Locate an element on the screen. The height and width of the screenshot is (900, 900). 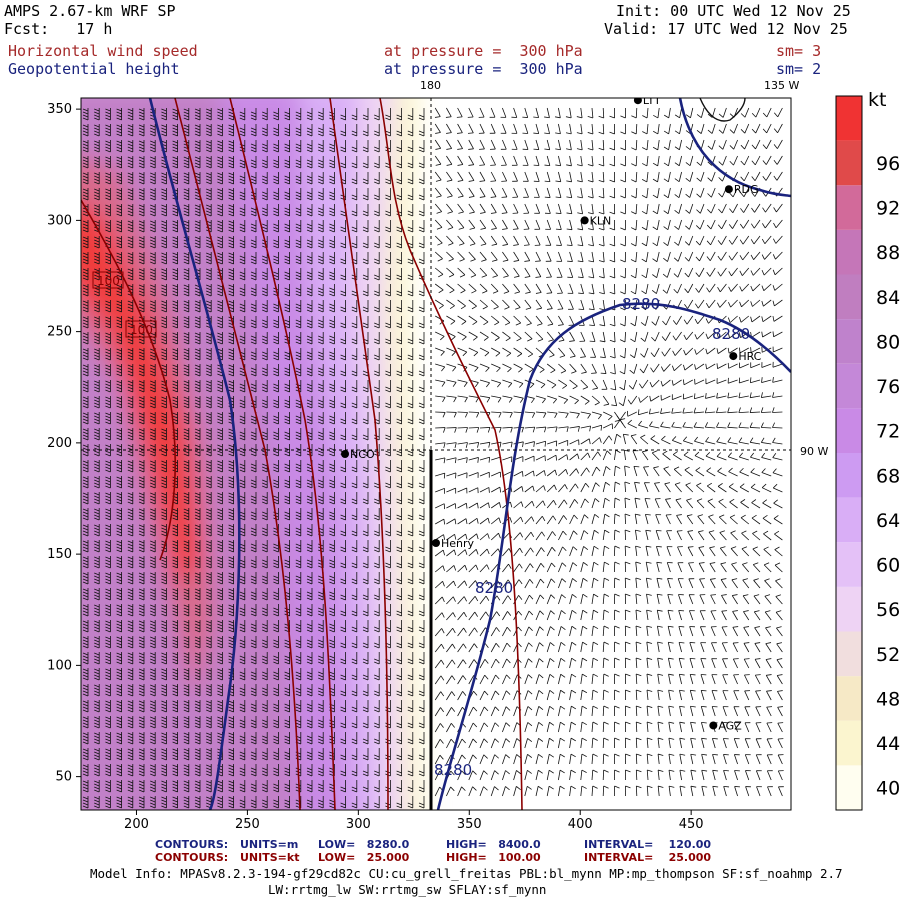
colorbar-tick-label: 68 is located at coordinates (888, 476).